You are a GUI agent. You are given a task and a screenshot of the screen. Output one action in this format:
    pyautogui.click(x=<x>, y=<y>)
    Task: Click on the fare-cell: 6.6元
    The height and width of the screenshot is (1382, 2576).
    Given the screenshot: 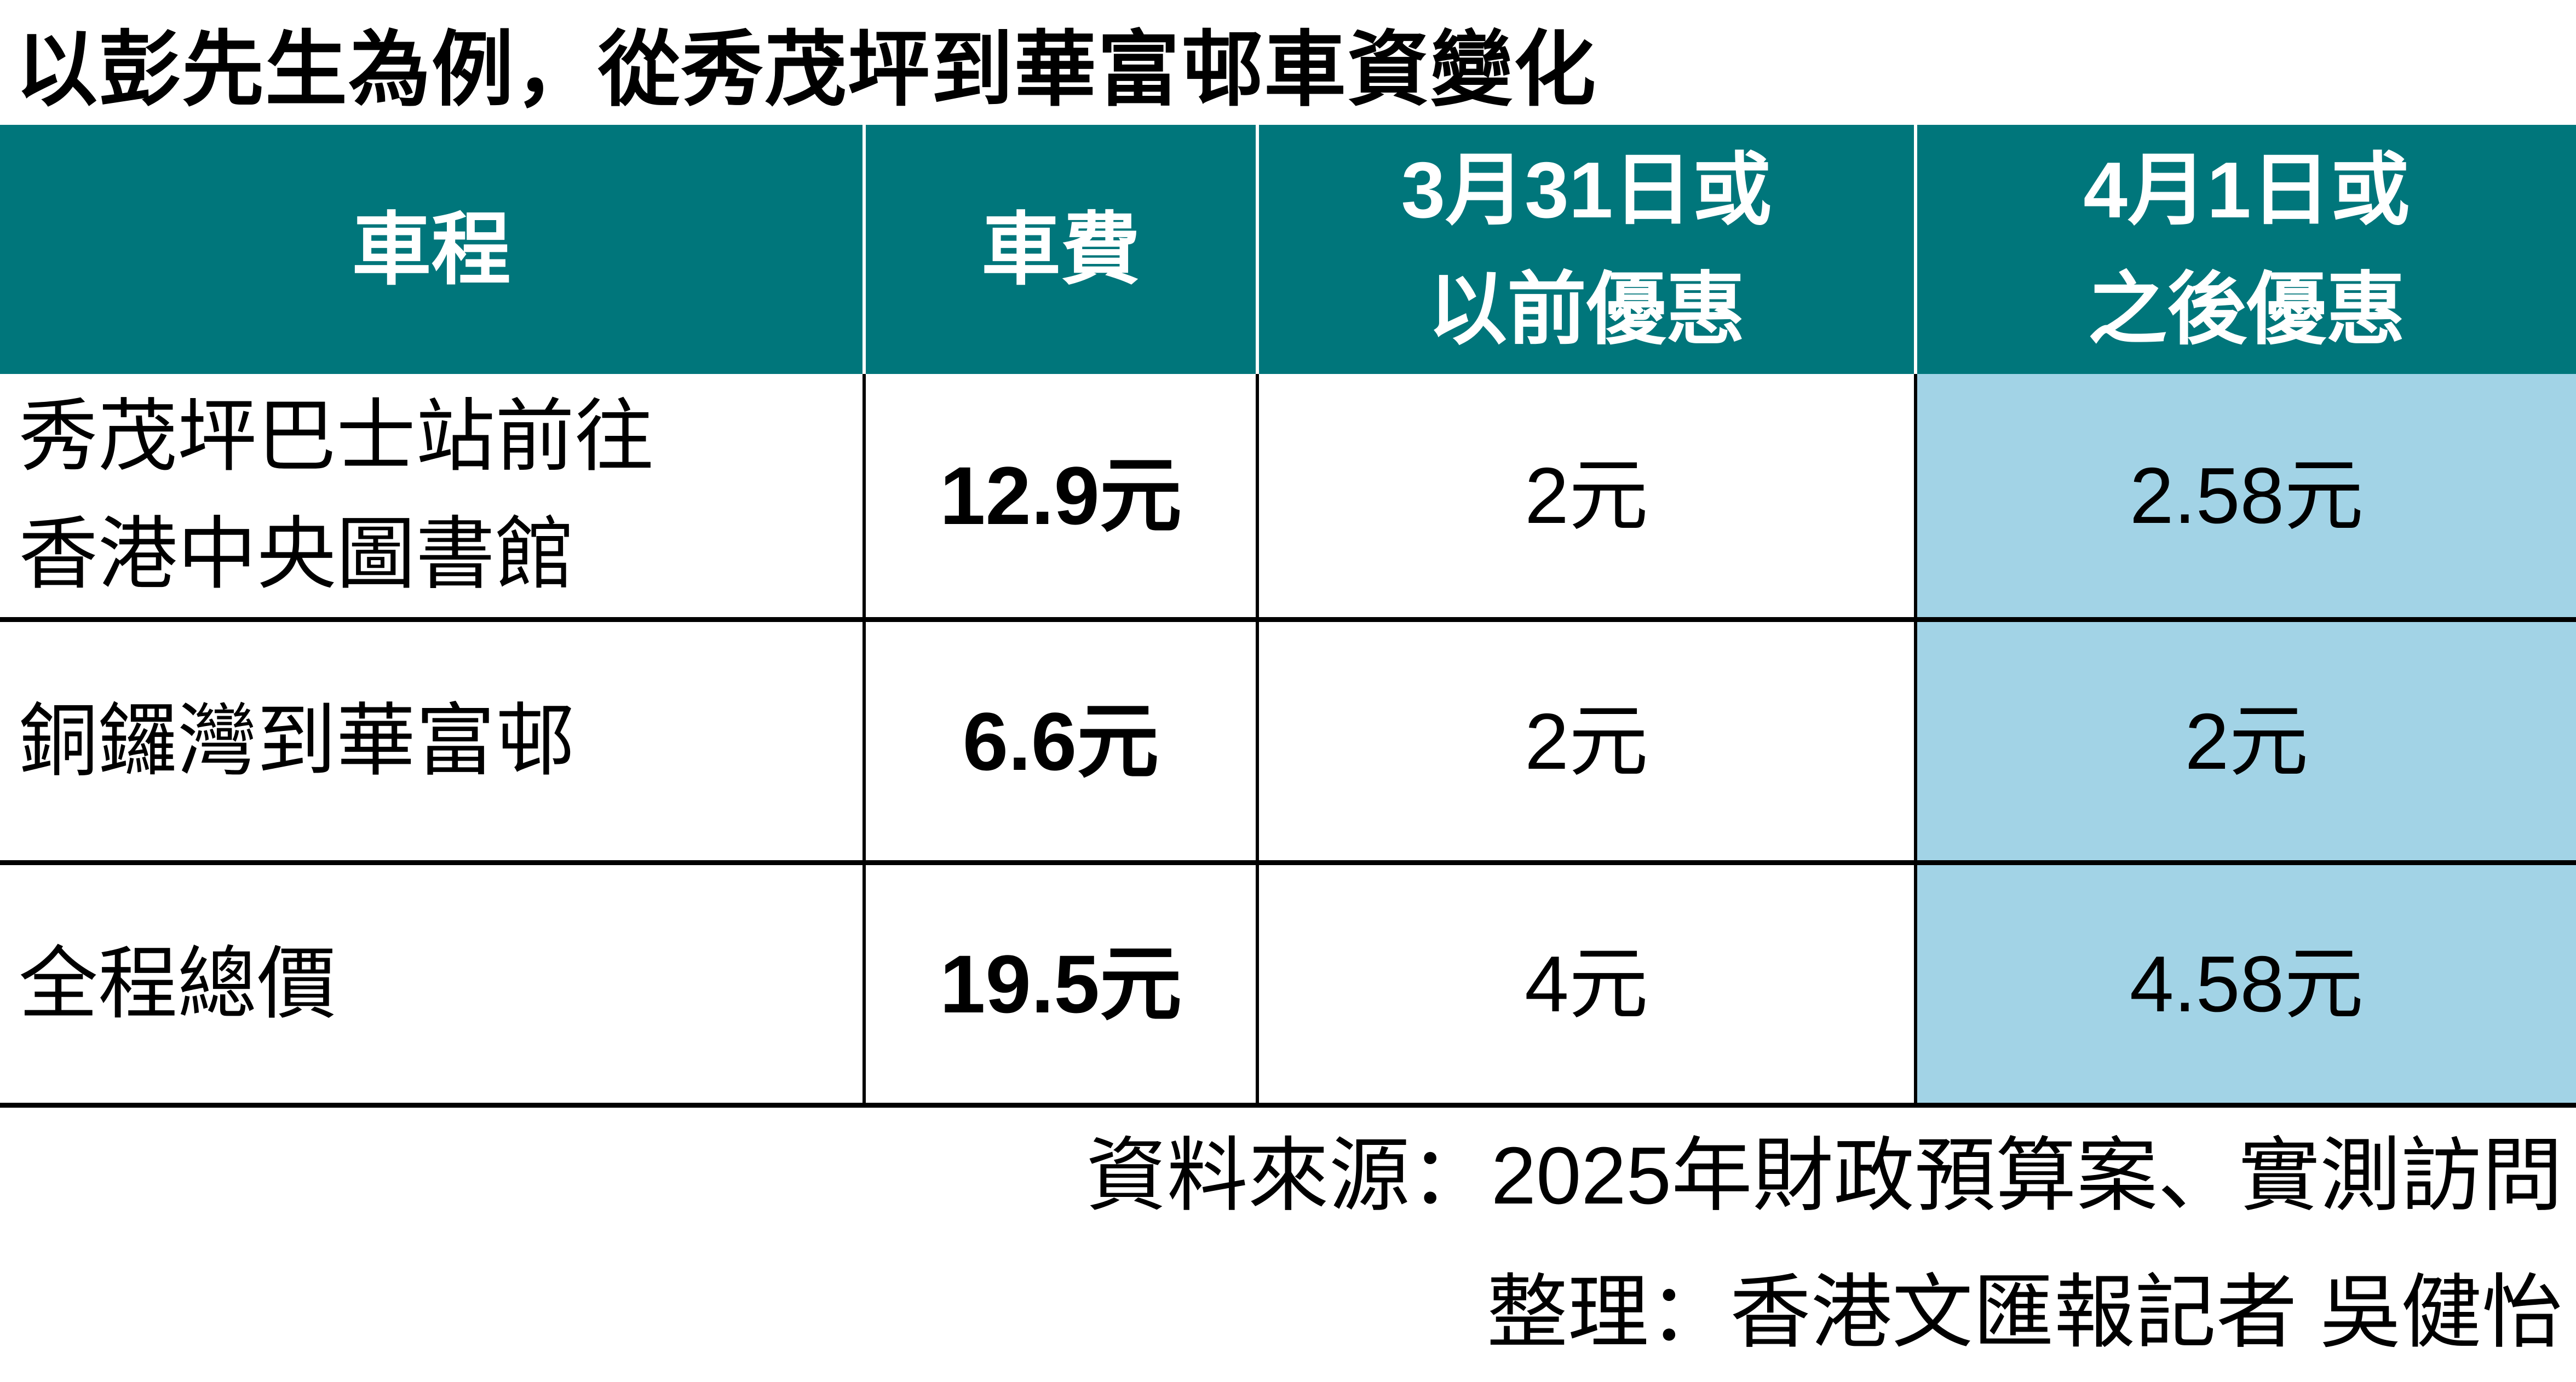 What is the action you would take?
    pyautogui.click(x=1062, y=741)
    